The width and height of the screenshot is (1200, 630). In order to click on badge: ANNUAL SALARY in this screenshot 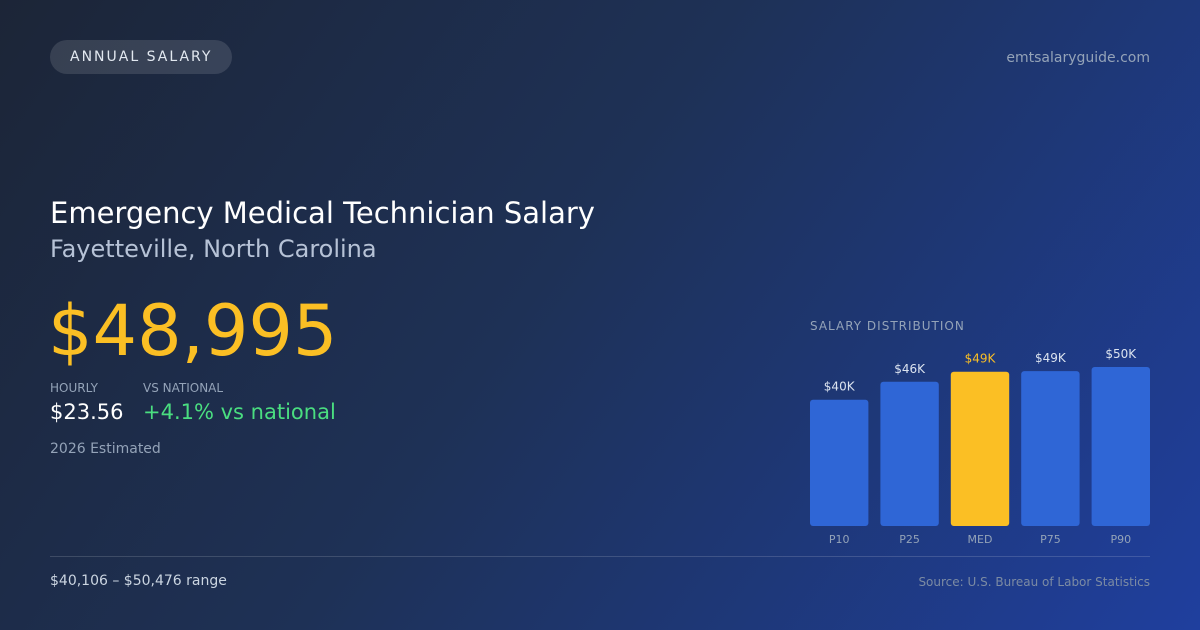, I will do `click(141, 57)`.